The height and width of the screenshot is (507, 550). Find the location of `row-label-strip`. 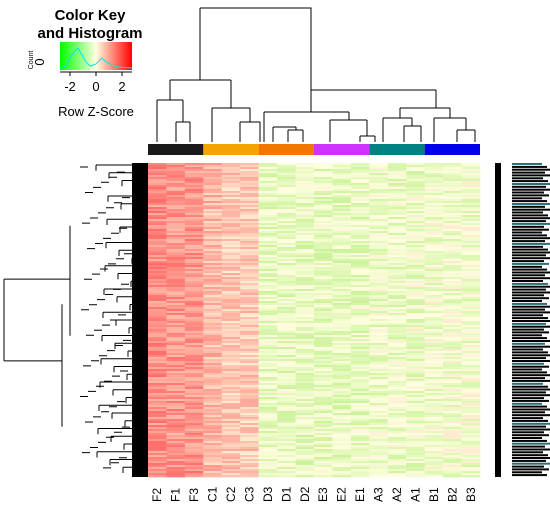

row-label-strip is located at coordinates (522, 320).